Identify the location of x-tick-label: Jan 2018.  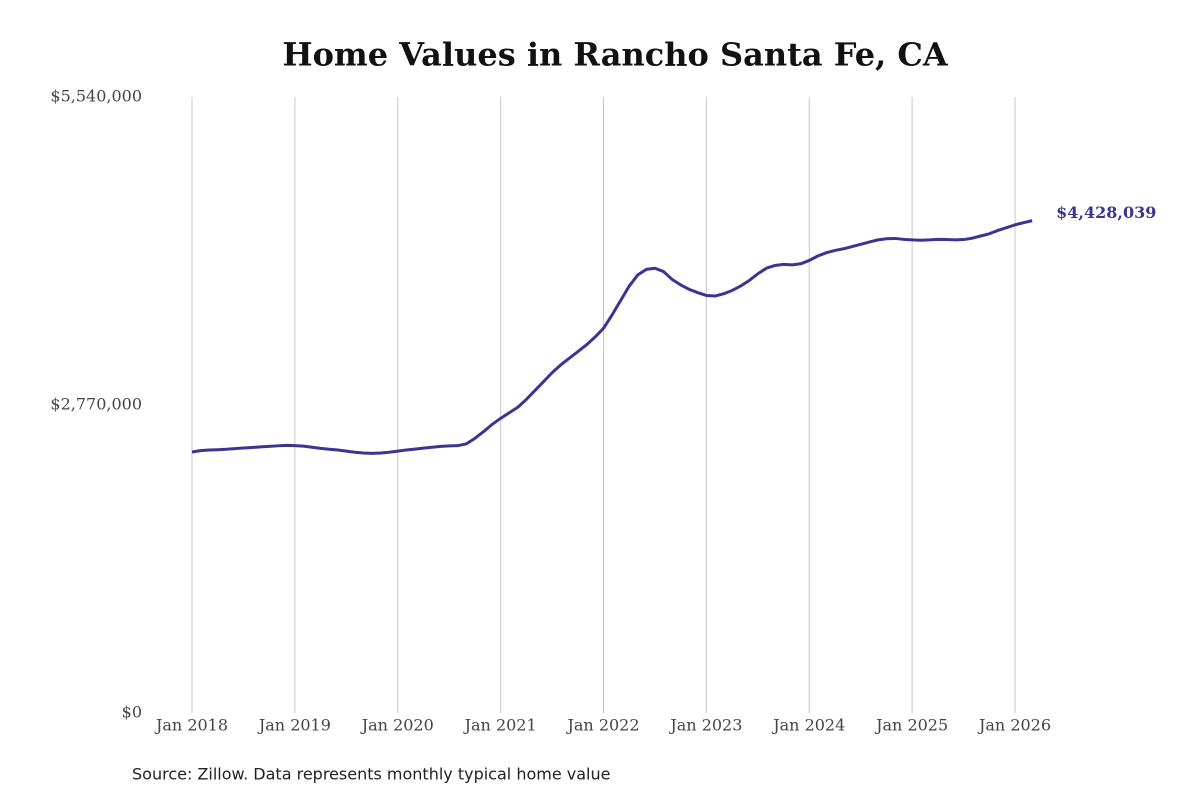
(191, 725).